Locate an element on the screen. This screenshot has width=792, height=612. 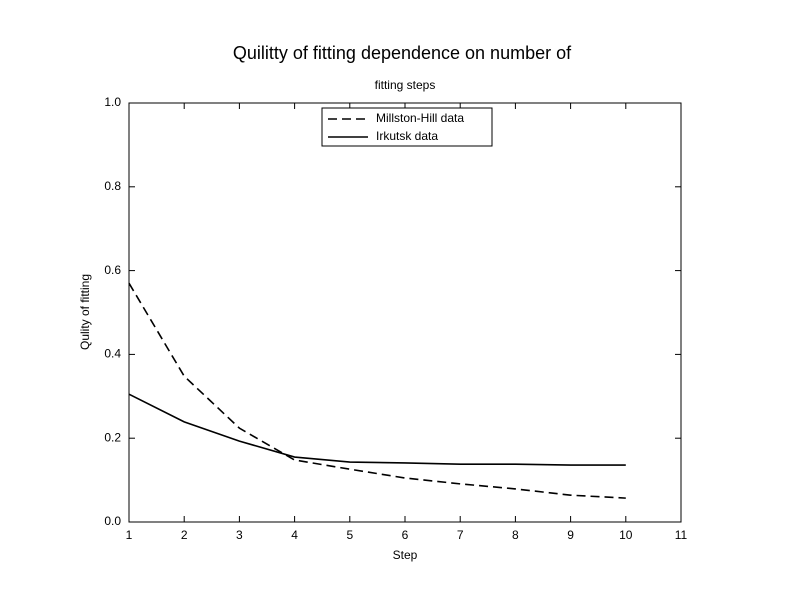
x-tick-label: 1 is located at coordinates (129, 535).